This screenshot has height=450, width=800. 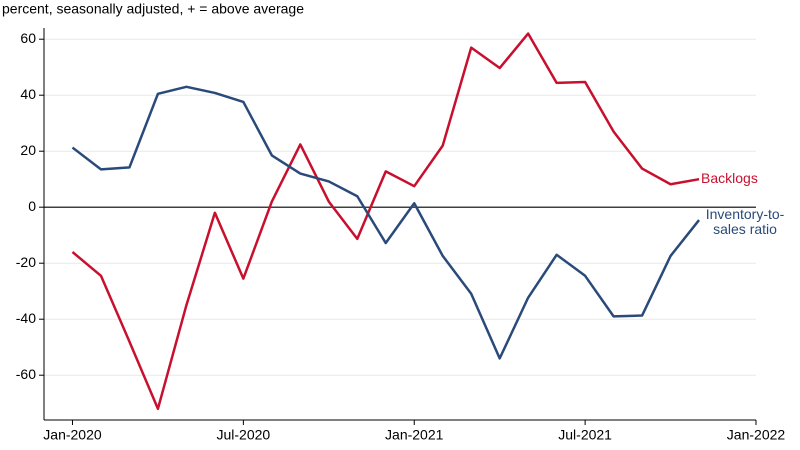 What do you see at coordinates (26, 318) in the screenshot?
I see `y-tick-label: -40` at bounding box center [26, 318].